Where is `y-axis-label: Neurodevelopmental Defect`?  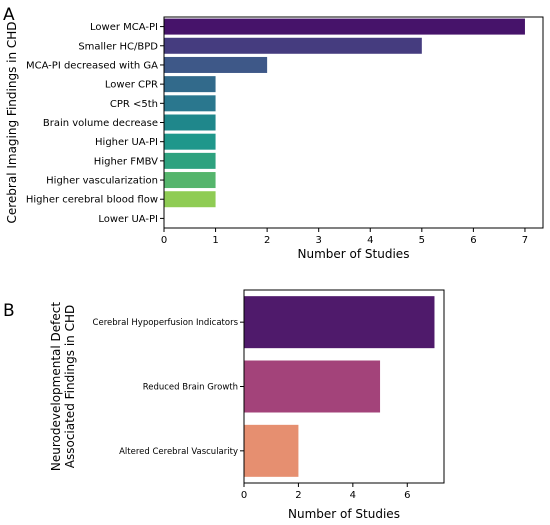 y-axis-label: Neurodevelopmental Defect is located at coordinates (56, 386).